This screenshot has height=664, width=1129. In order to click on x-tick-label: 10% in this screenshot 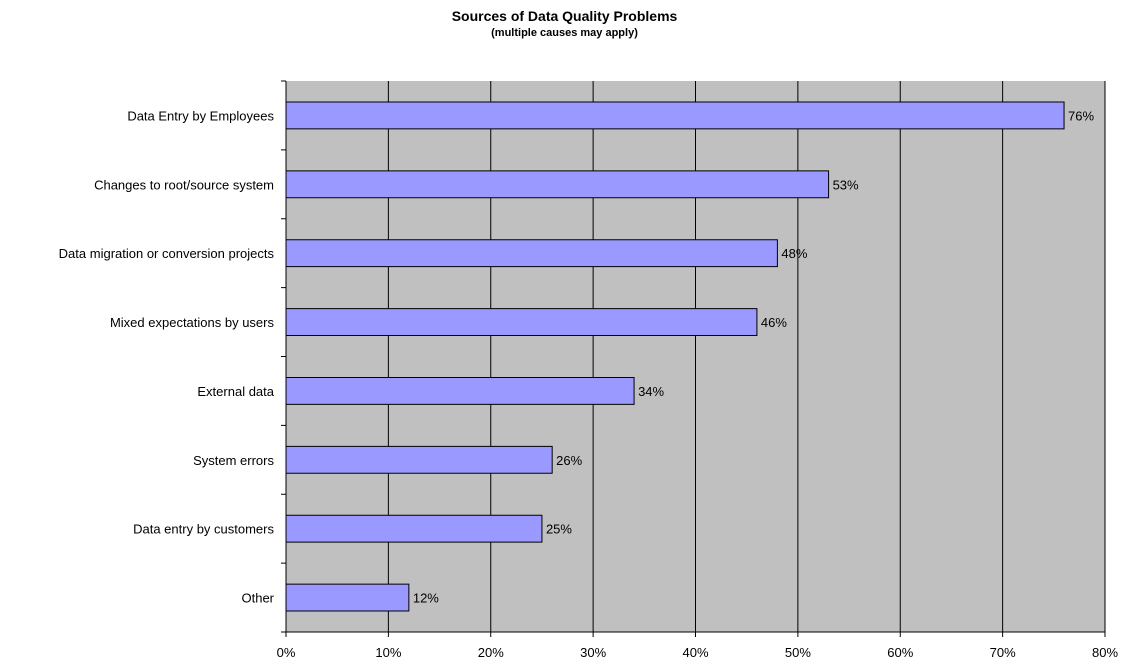, I will do `click(388, 652)`.